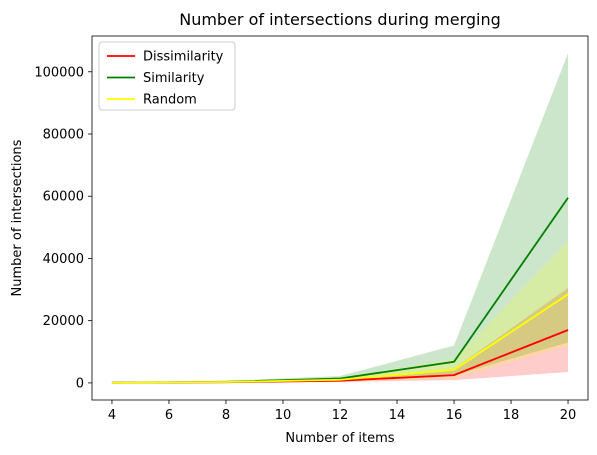 The width and height of the screenshot is (597, 455). I want to click on y-tick-label: 20000, so click(63, 321).